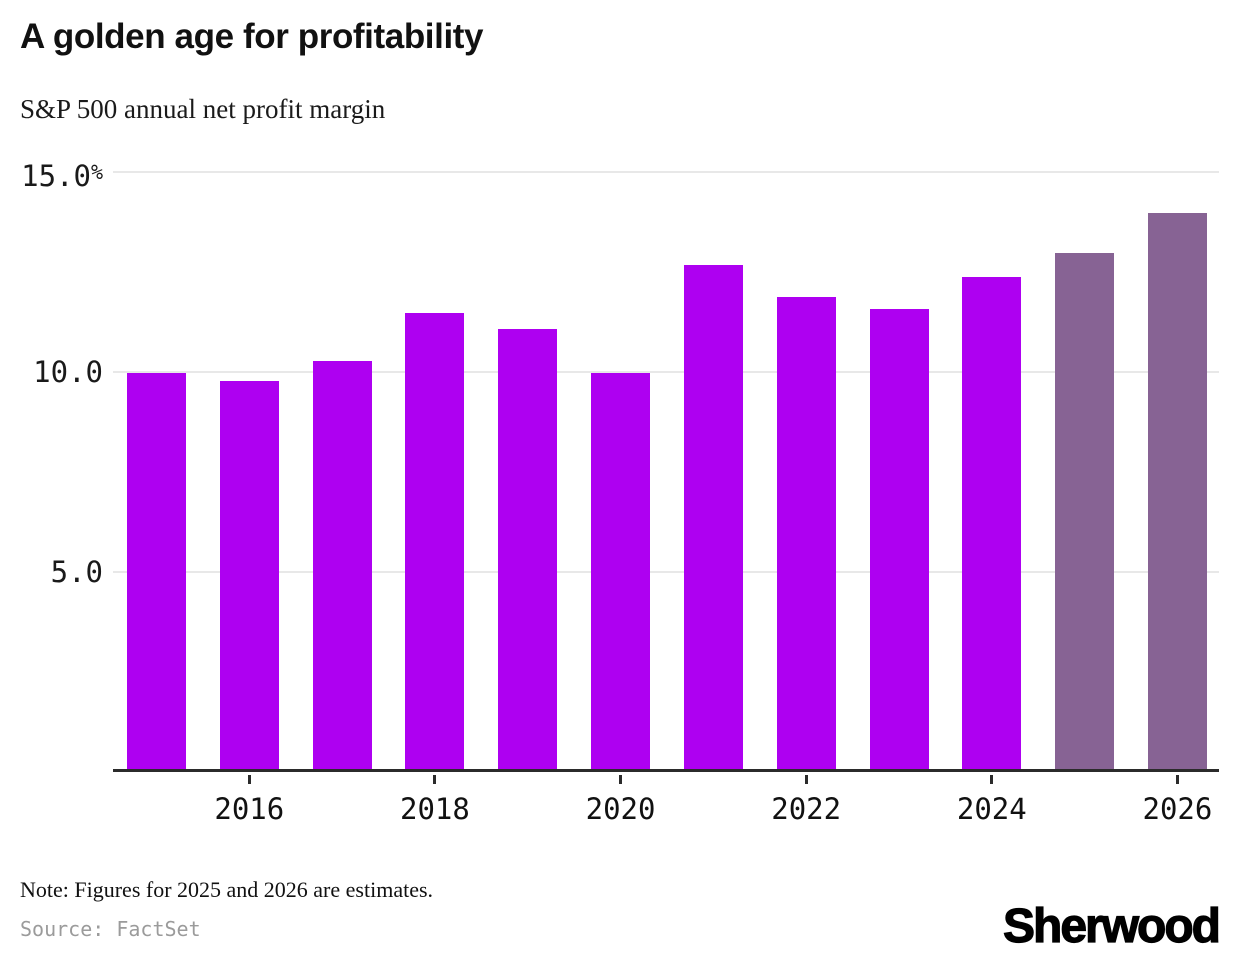  I want to click on x-tick-2016, so click(249, 779).